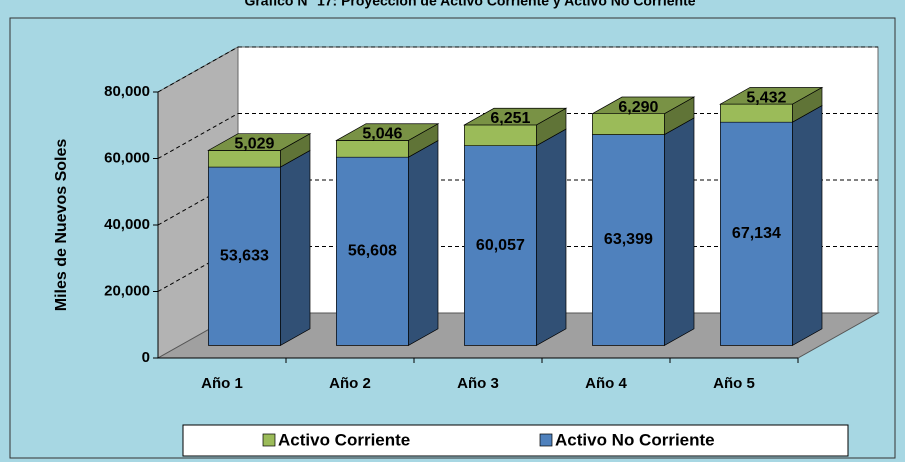 The image size is (905, 462). Describe the element at coordinates (500, 245) in the screenshot. I see `data-label: 60,057` at that location.